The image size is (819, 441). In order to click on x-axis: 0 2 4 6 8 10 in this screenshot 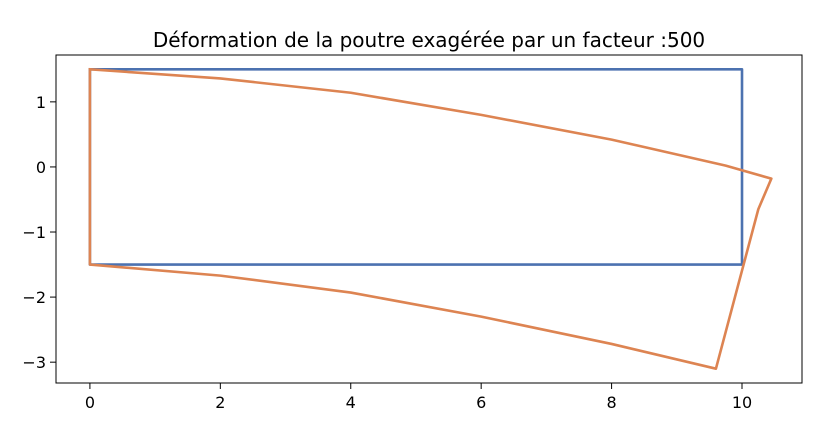, I will do `click(418, 397)`.